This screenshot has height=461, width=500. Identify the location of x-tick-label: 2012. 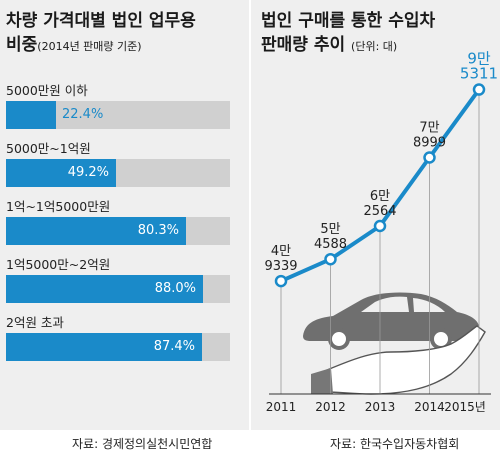
(330, 407).